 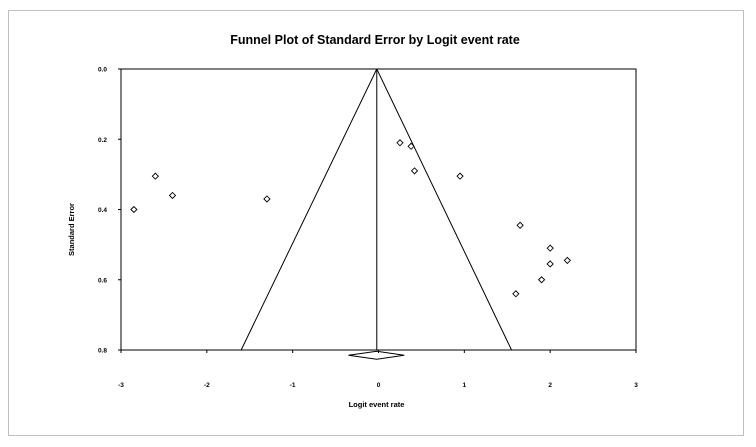 I want to click on x-tick-label: 1, so click(x=465, y=385).